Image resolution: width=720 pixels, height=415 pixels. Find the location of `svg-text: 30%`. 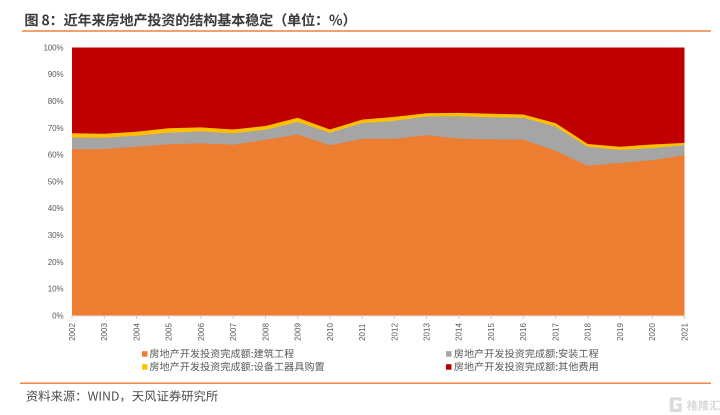

svg-text: 30% is located at coordinates (56, 235).